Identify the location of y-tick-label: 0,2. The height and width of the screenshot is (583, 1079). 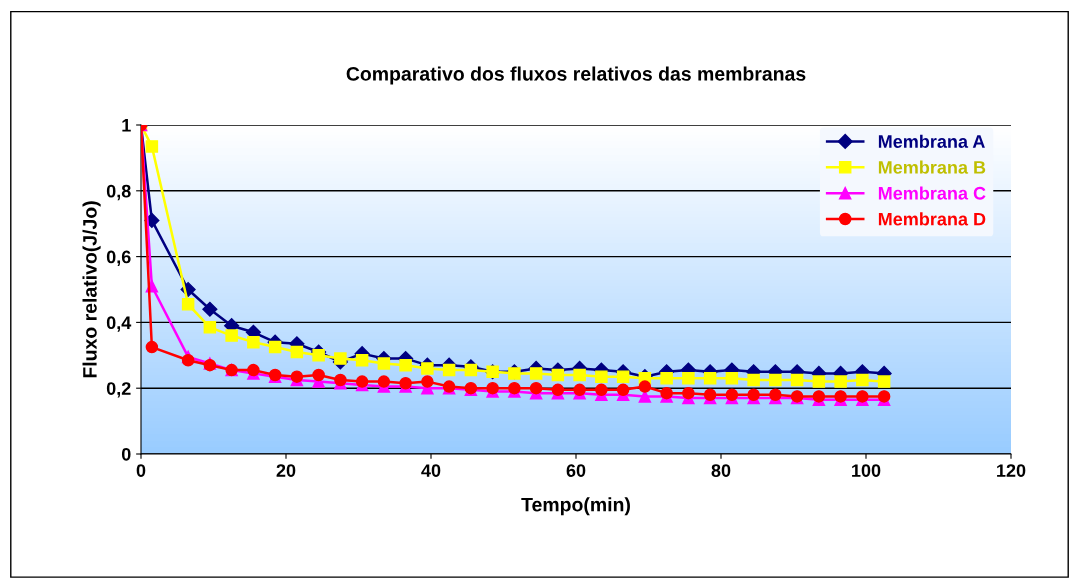
(118, 390).